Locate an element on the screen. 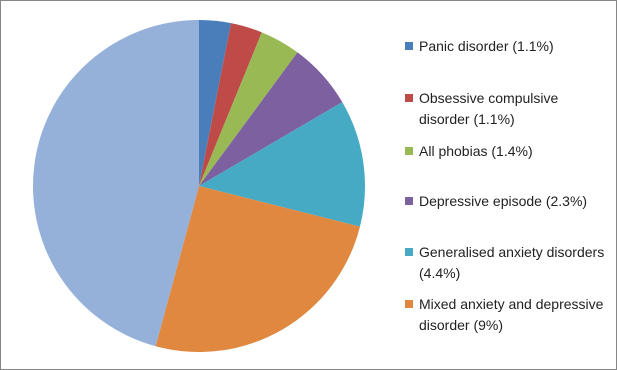  legend-label: Obsessive compulsive disorder (1.1%) is located at coordinates (489, 108).